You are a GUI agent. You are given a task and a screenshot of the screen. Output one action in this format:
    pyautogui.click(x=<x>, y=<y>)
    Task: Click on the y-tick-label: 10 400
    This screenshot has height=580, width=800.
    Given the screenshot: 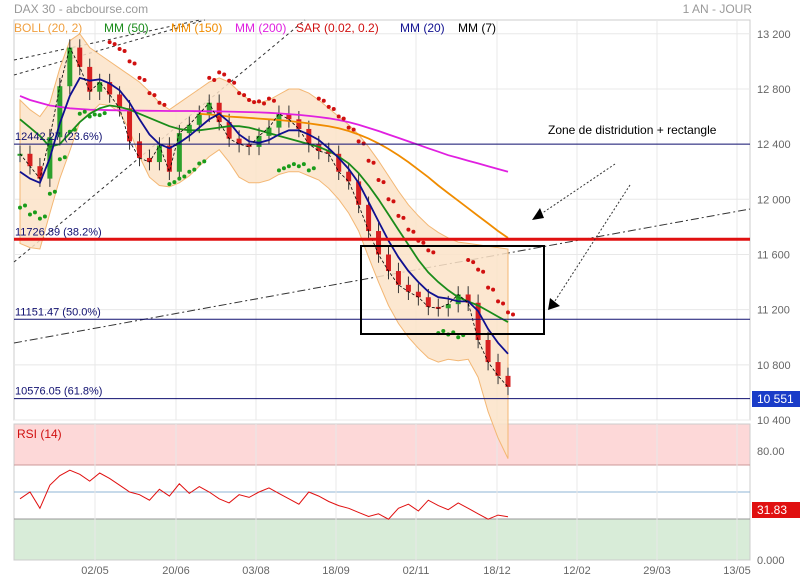 What is the action you would take?
    pyautogui.click(x=774, y=421)
    